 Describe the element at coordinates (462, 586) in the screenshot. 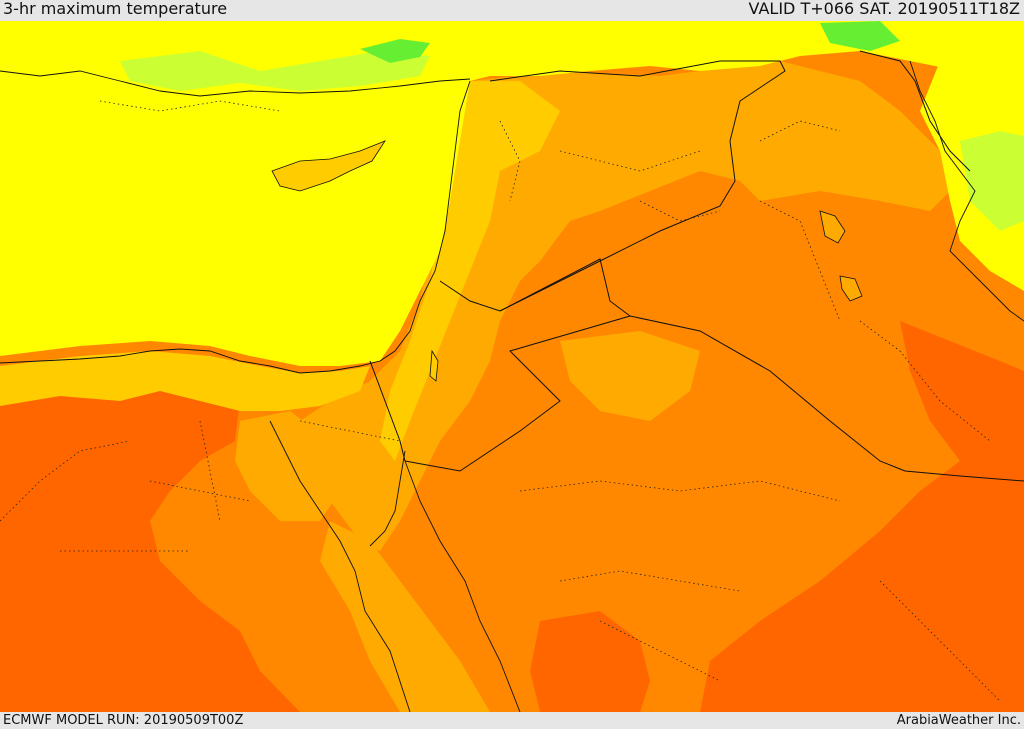

I see `coastline-red-sea-east` at that location.